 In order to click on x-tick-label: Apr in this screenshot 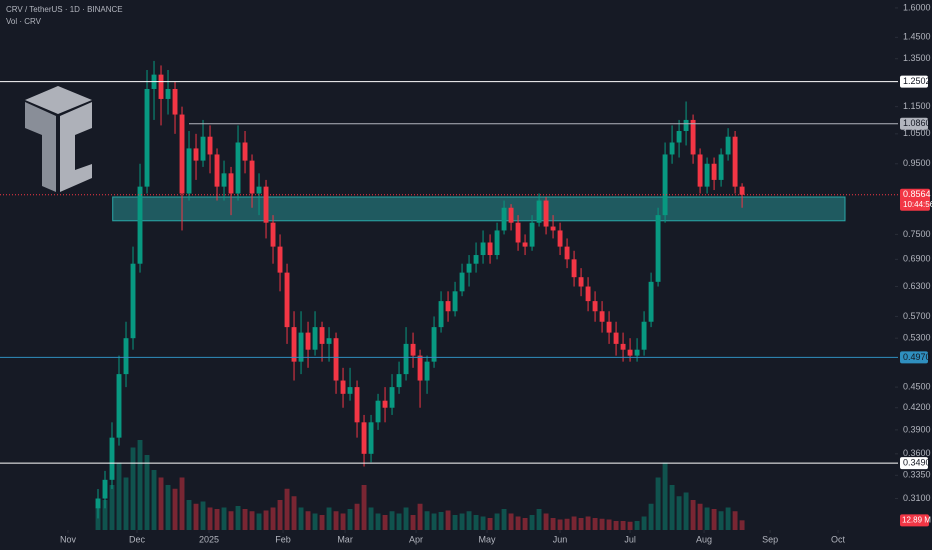, I will do `click(416, 539)`.